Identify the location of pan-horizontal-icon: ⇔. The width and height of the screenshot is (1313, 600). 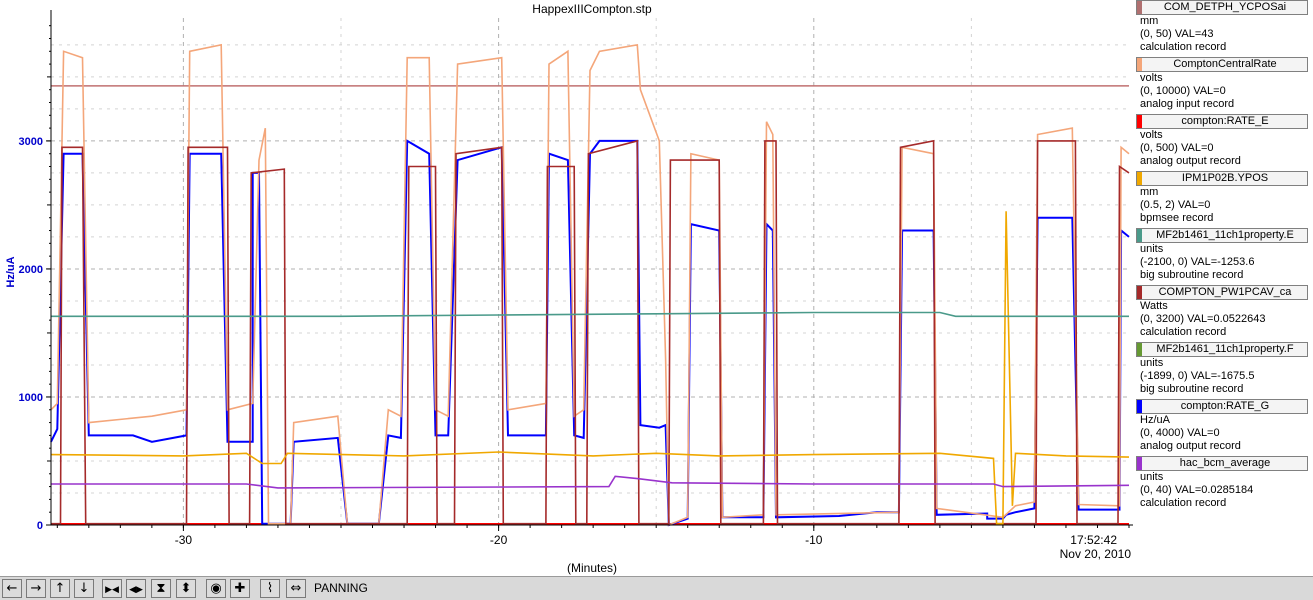
(296, 588).